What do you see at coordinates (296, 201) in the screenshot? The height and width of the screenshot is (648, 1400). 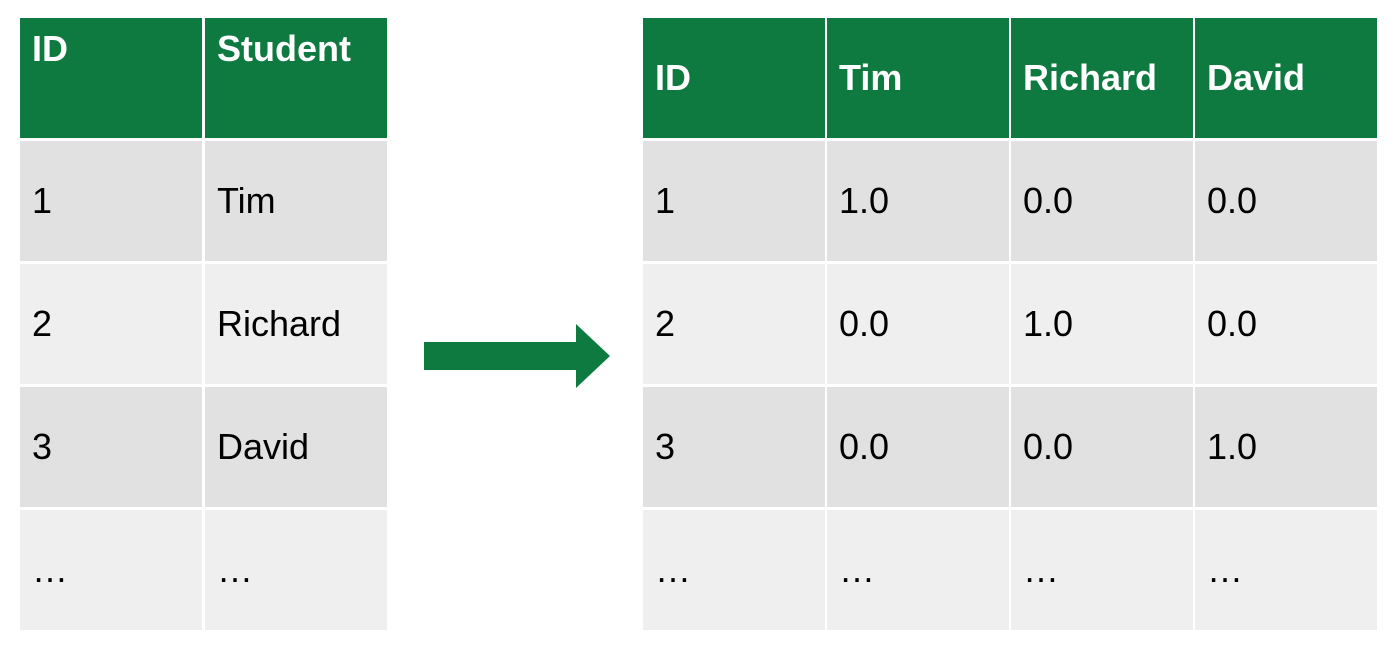 I see `table-cell: Tim` at bounding box center [296, 201].